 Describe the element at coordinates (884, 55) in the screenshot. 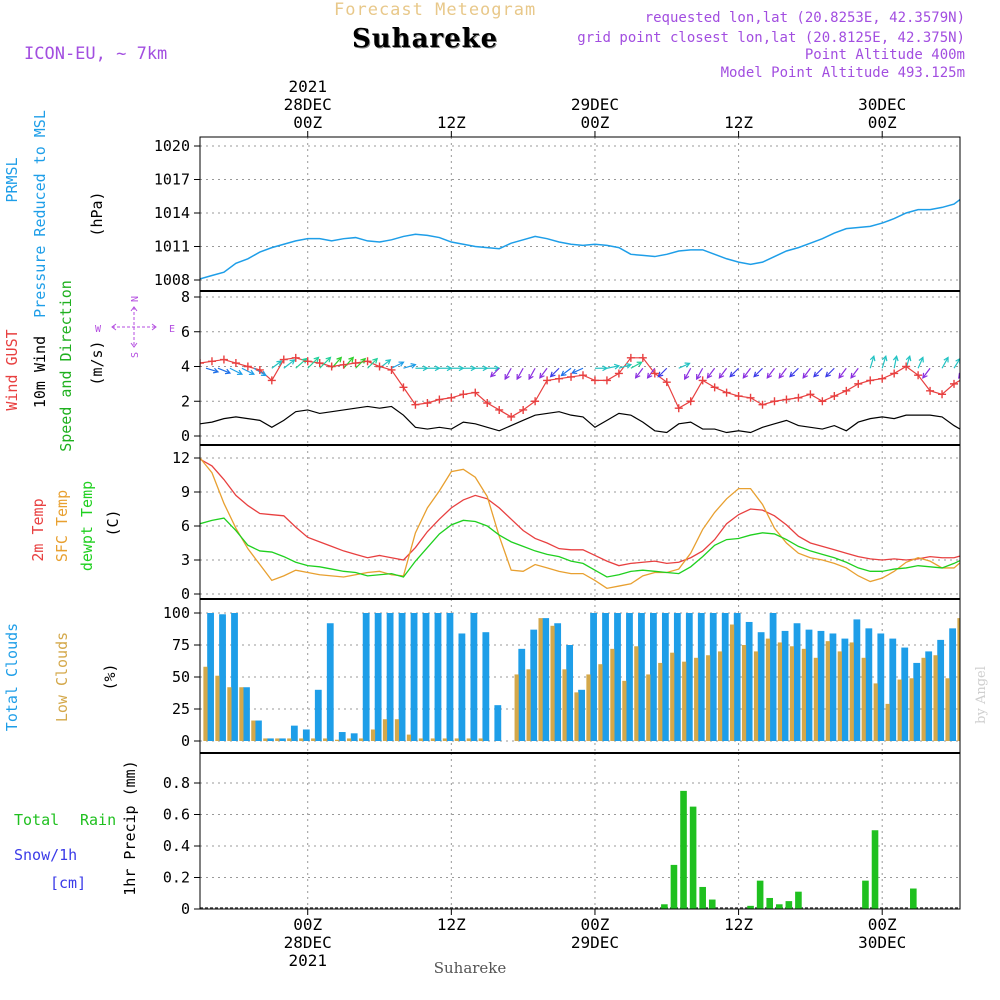

I see `point-altitude: Point Altitude 400m` at that location.